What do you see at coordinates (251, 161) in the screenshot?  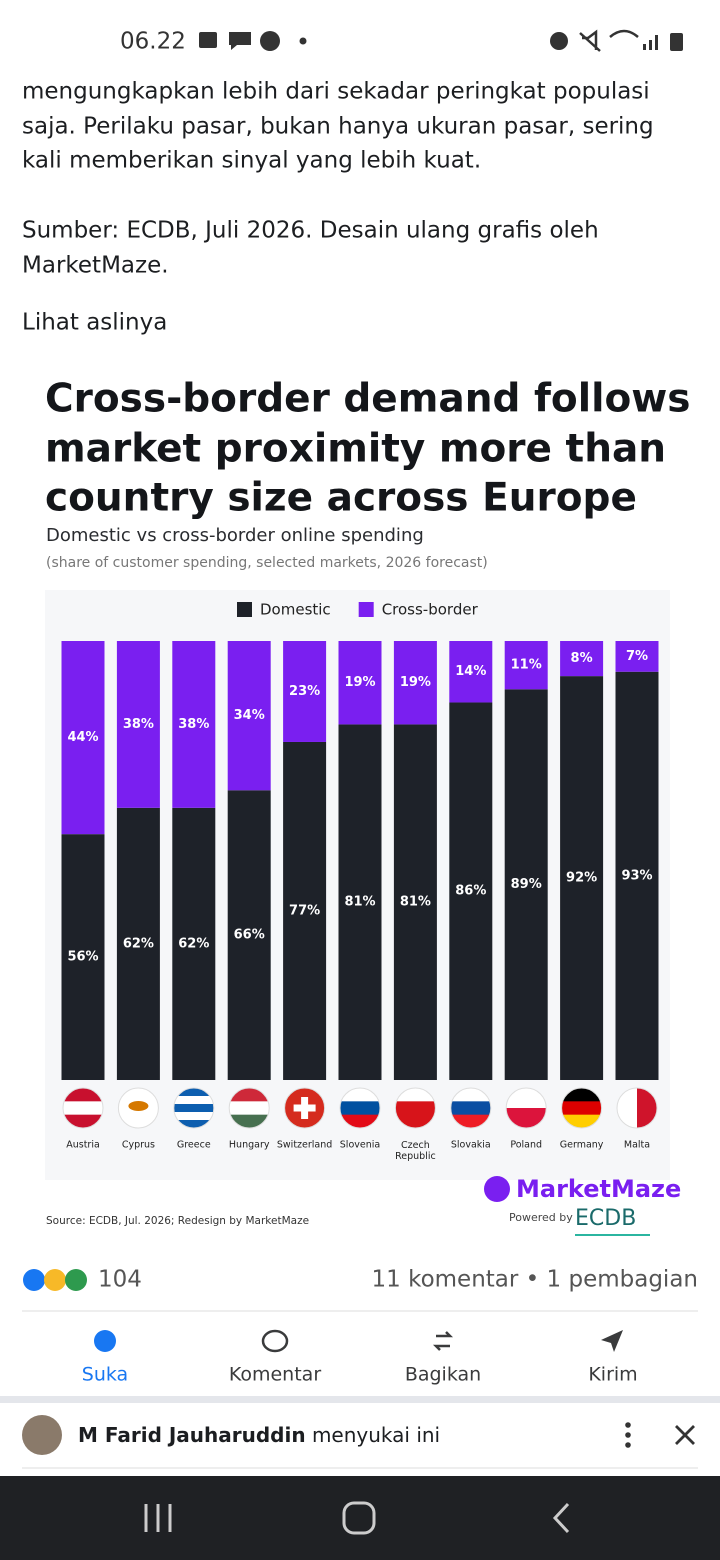 I see `post-line: kali memberikan sinyal yang lebih kuat.` at bounding box center [251, 161].